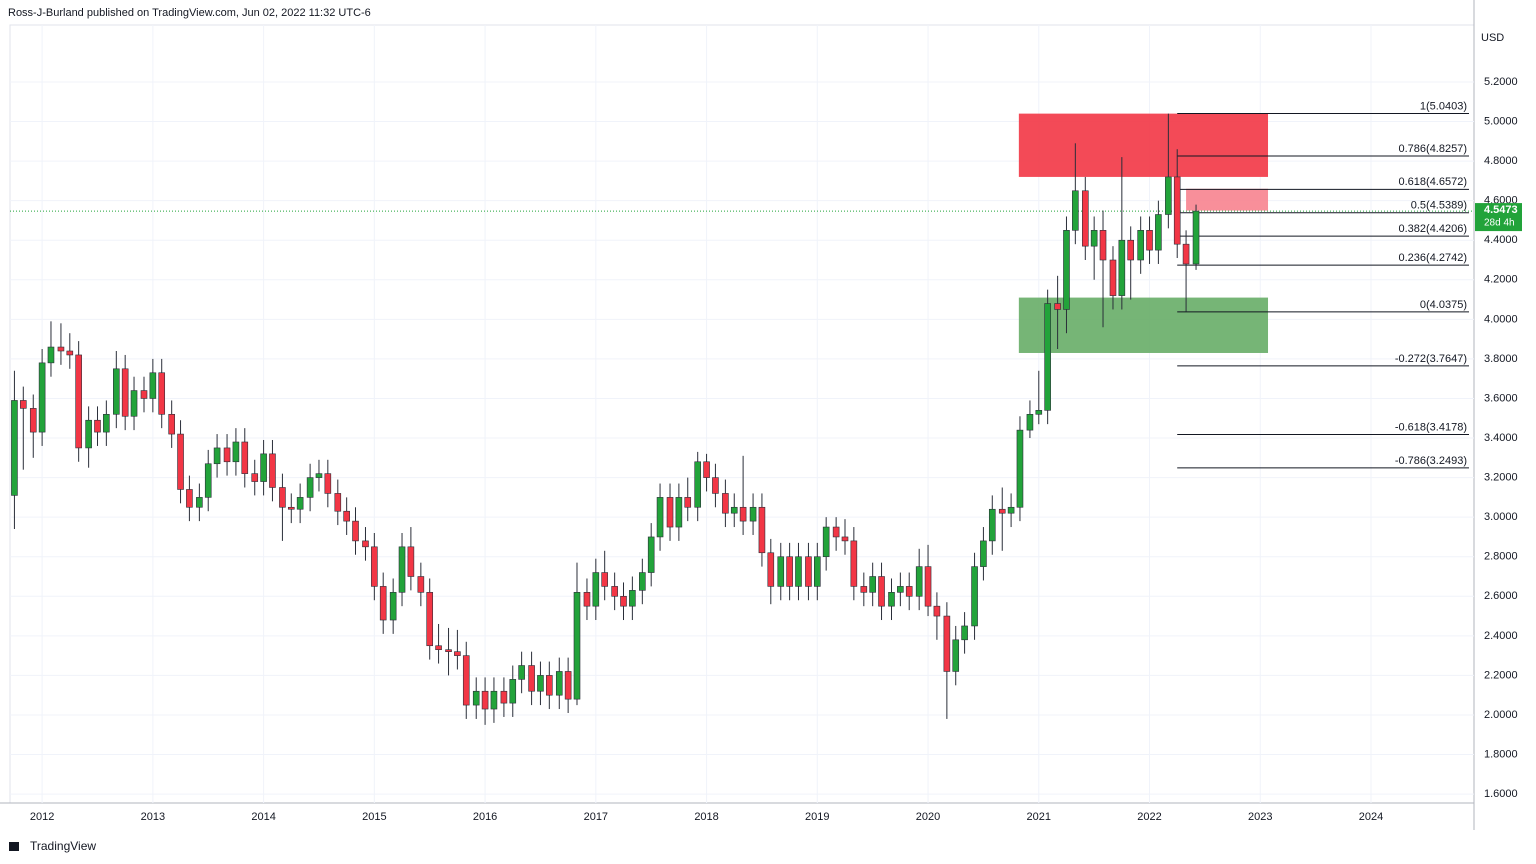 The width and height of the screenshot is (1536, 864). What do you see at coordinates (1501, 210) in the screenshot?
I see `last-price-label: 4.5473` at bounding box center [1501, 210].